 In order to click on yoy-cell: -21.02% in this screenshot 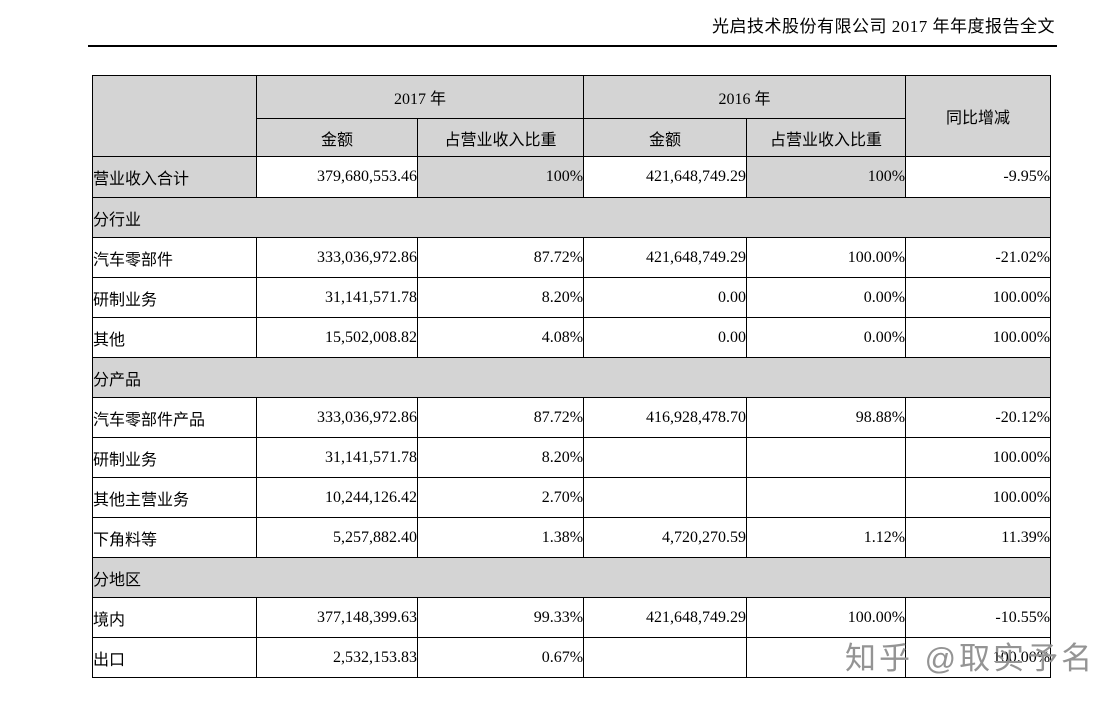, I will do `click(978, 257)`.